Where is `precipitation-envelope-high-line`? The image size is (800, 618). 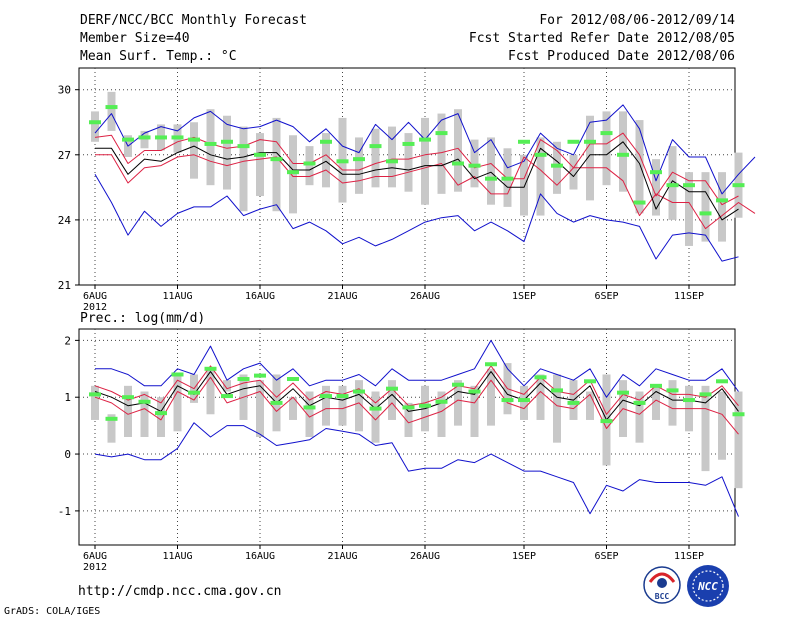 precipitation-envelope-high-line is located at coordinates (417, 368).